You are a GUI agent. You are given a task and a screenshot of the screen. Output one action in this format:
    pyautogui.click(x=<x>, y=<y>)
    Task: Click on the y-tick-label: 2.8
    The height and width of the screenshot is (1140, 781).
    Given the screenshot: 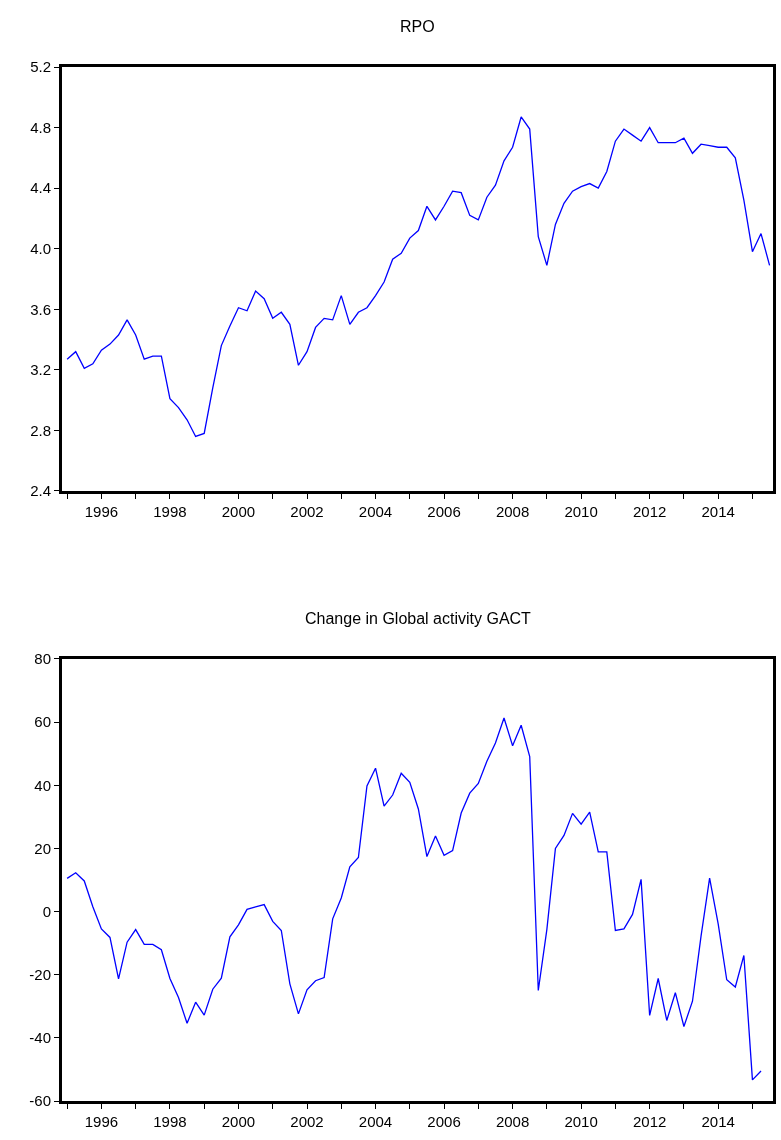 What is the action you would take?
    pyautogui.click(x=40, y=430)
    